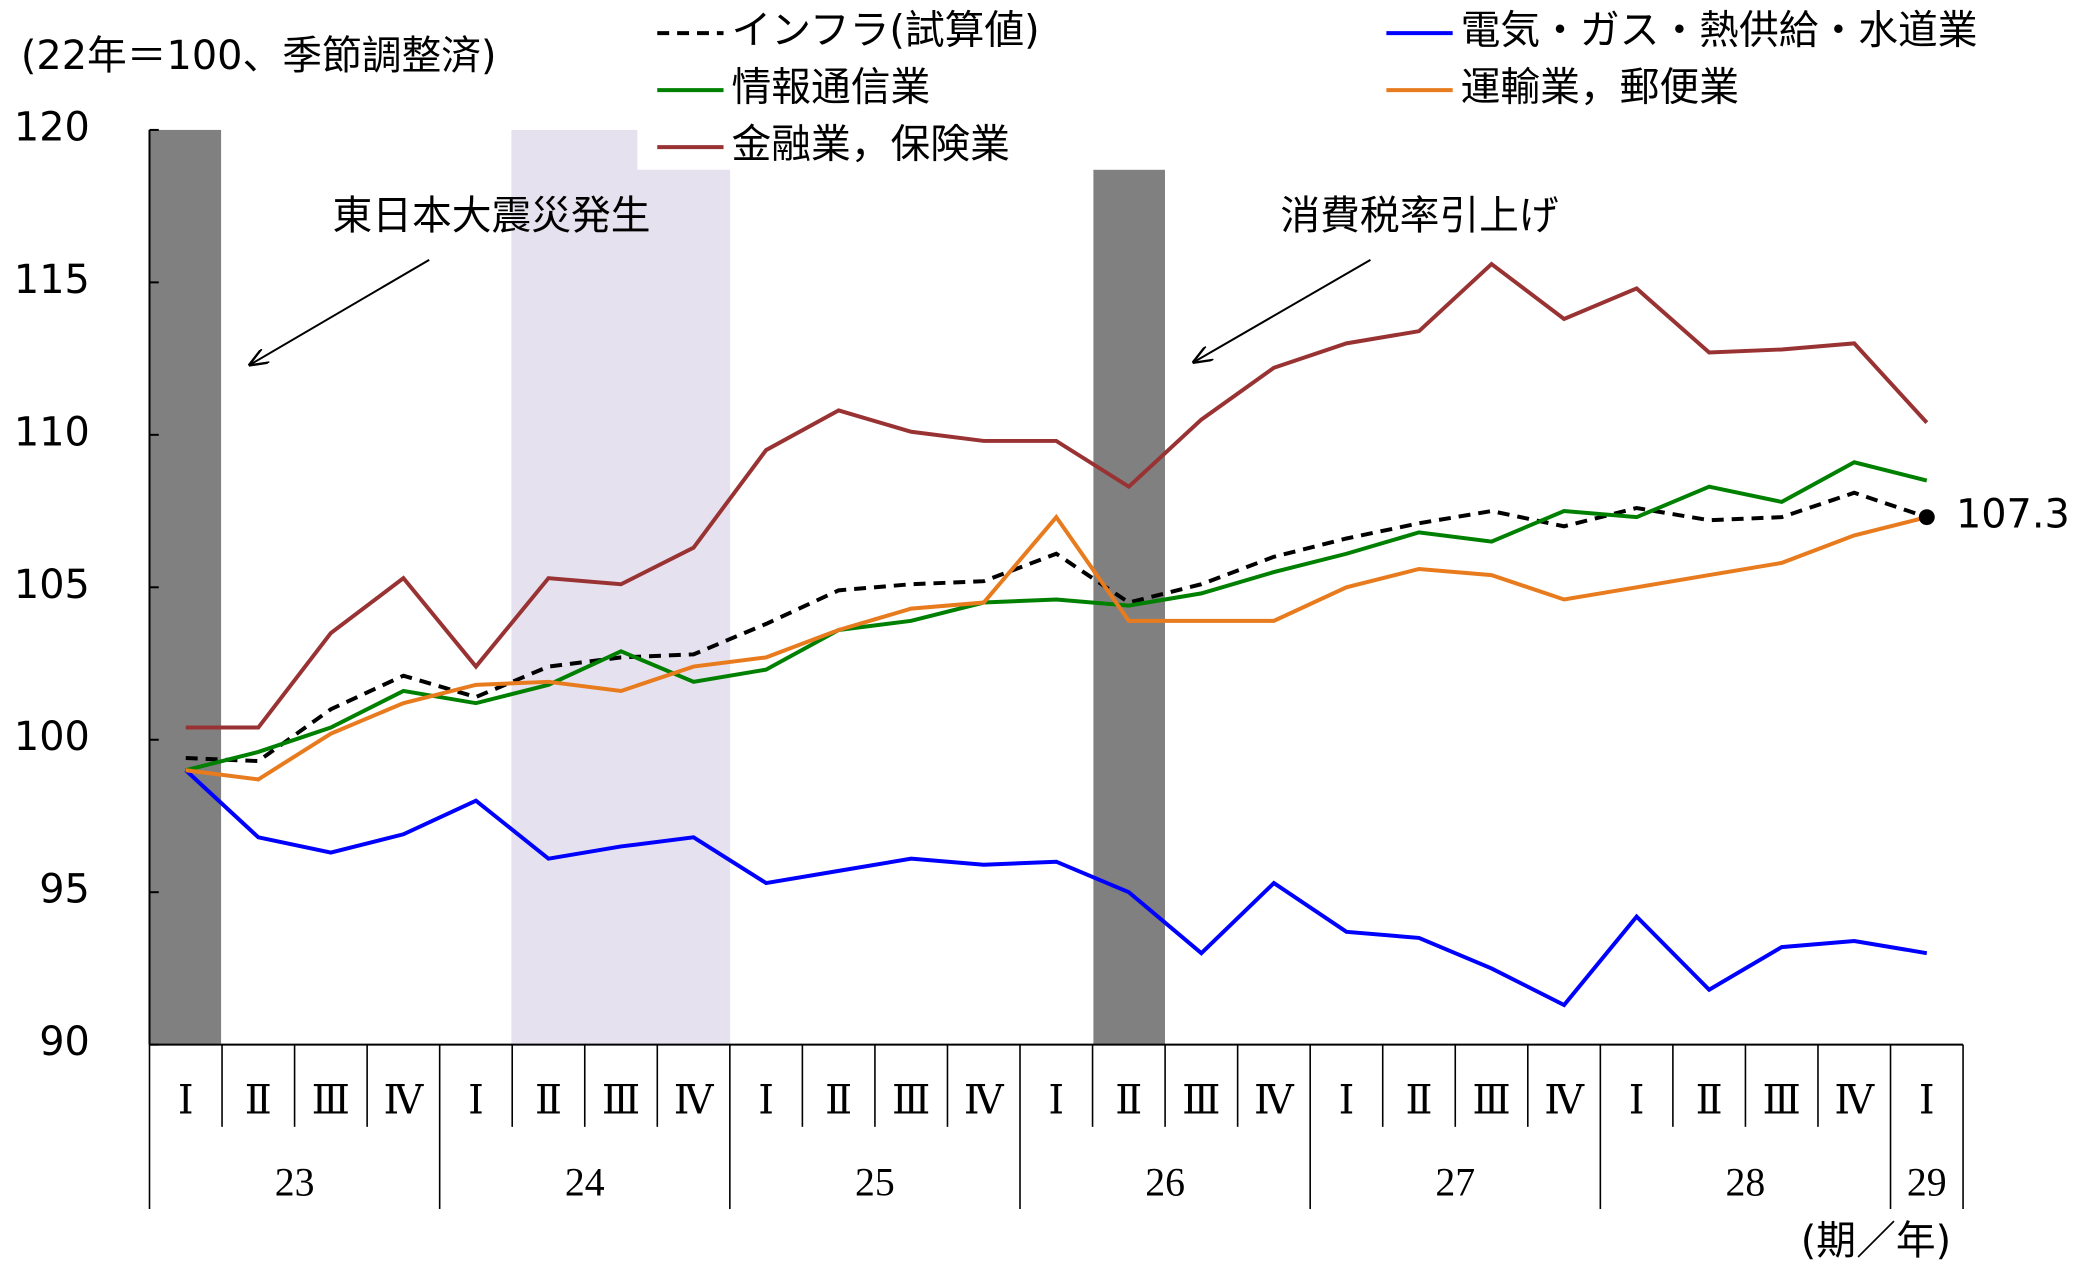 The width and height of the screenshot is (2094, 1274). Describe the element at coordinates (2013, 515) in the screenshot. I see `end-label: 107.3` at that location.